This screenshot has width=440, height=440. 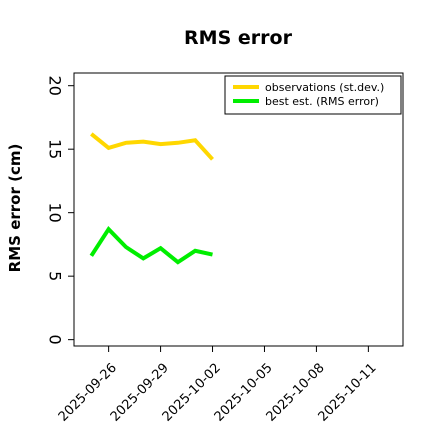 I want to click on y-tick-label: 15, so click(x=54, y=149).